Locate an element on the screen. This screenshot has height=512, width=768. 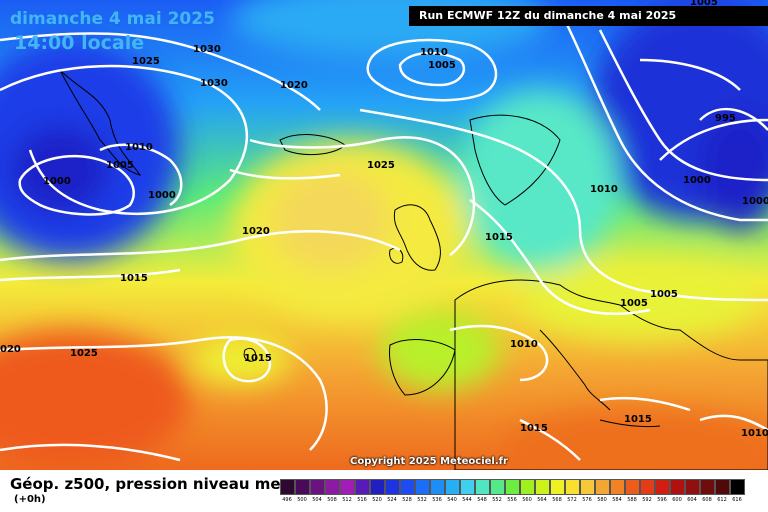
isobar-label: 995 is located at coordinates (725, 118).